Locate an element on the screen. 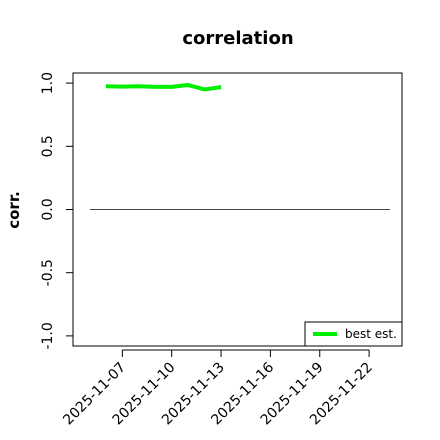  y-tick-label: 1.0 is located at coordinates (48, 83).